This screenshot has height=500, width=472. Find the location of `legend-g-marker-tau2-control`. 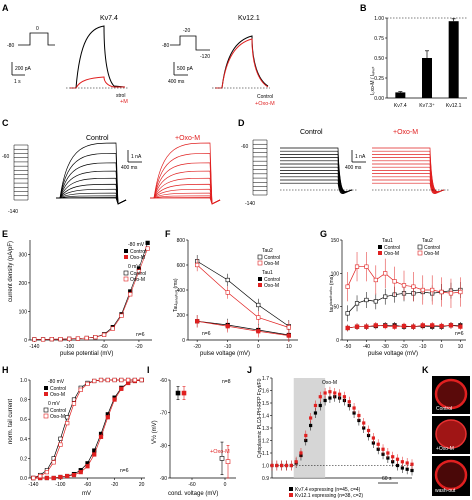

legend-g-marker-tau2-control is located at coordinates (420, 247).